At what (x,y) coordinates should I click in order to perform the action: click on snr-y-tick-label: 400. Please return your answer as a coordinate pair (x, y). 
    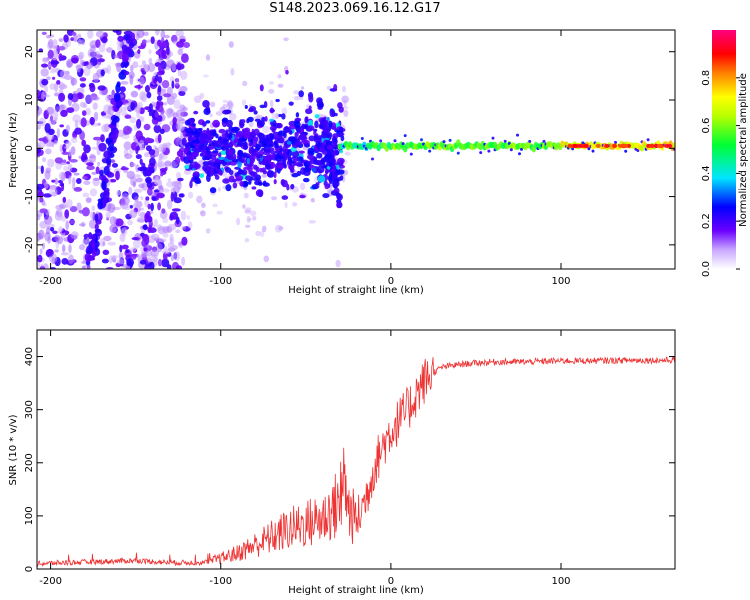
    Looking at the image, I should click on (29, 356).